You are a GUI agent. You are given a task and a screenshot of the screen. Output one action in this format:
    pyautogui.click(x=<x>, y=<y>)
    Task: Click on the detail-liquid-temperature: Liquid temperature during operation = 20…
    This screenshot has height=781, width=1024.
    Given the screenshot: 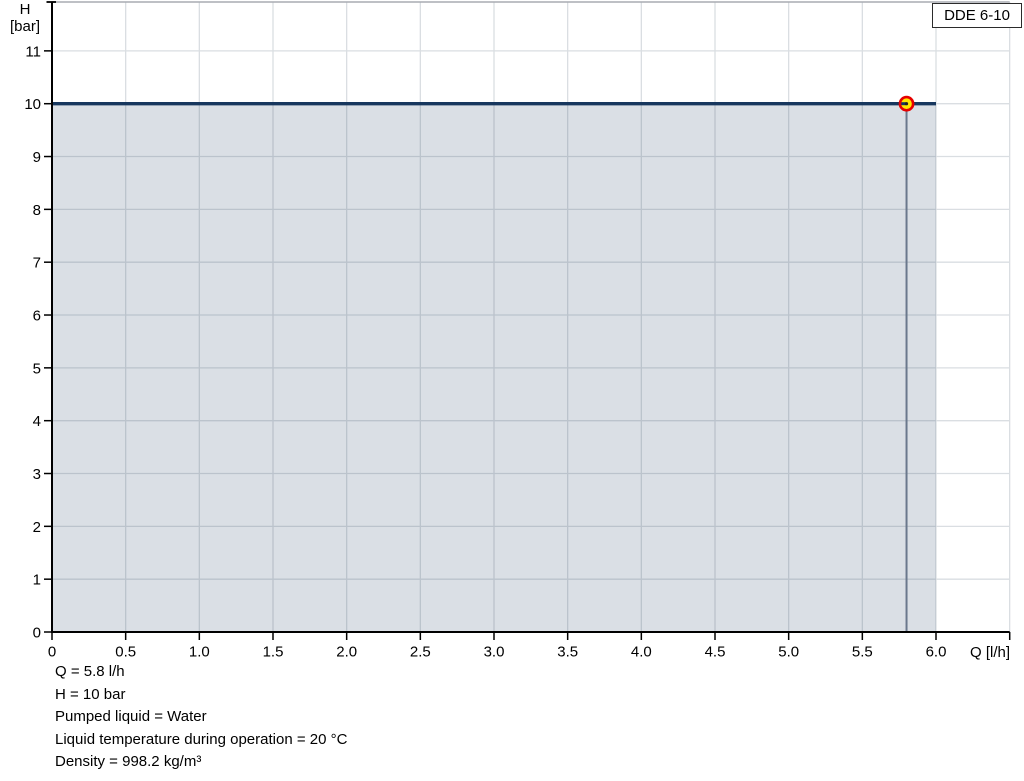 What is the action you would take?
    pyautogui.click(x=201, y=739)
    